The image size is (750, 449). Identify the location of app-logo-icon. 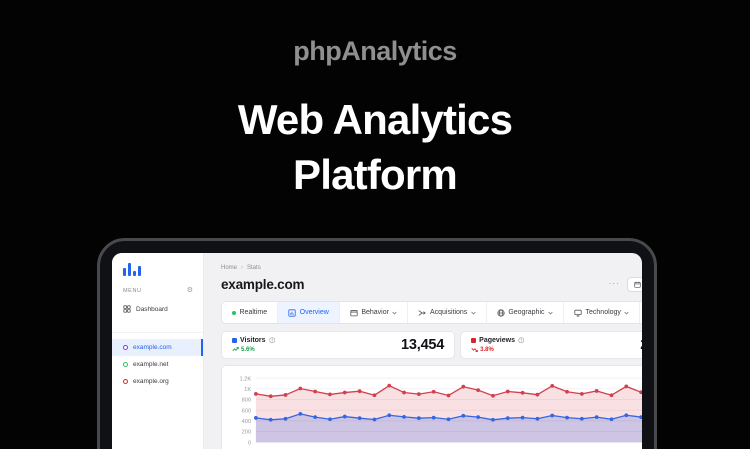
(163, 269).